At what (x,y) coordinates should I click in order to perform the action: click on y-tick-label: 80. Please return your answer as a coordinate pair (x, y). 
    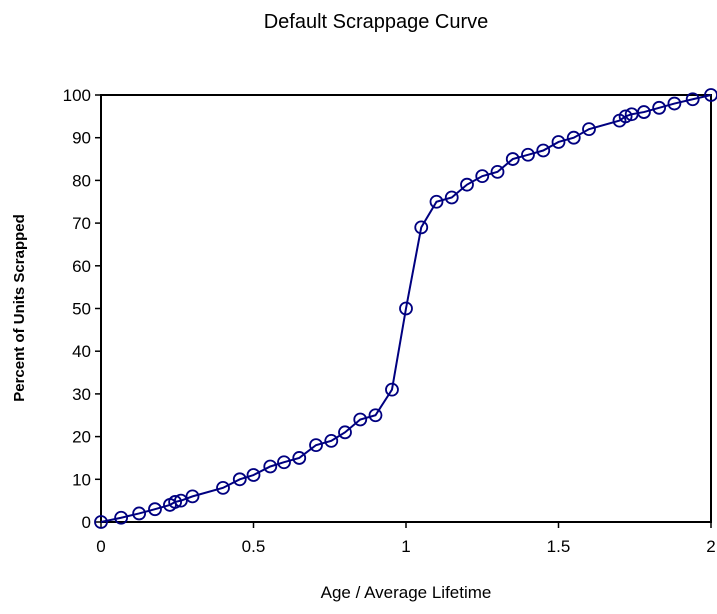
    Looking at the image, I should click on (81, 180).